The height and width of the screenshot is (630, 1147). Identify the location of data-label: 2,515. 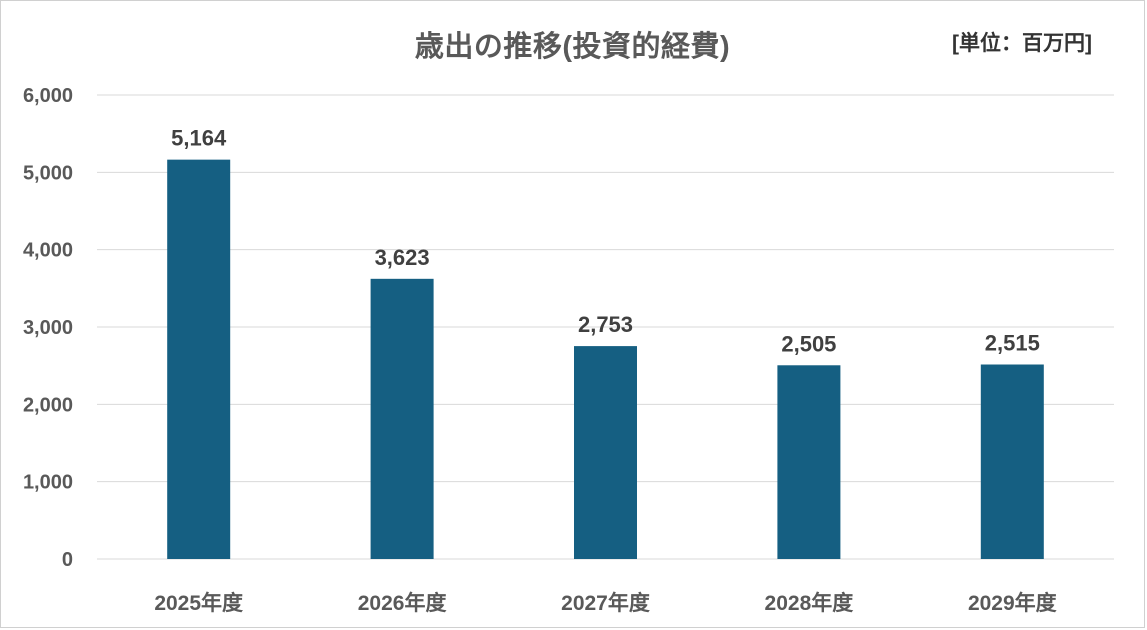
(1012, 343).